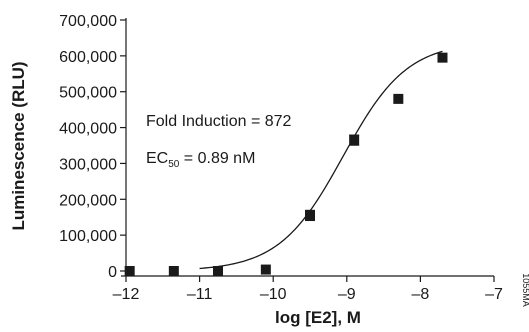  I want to click on y-tick-label: 100,000, so click(88, 236).